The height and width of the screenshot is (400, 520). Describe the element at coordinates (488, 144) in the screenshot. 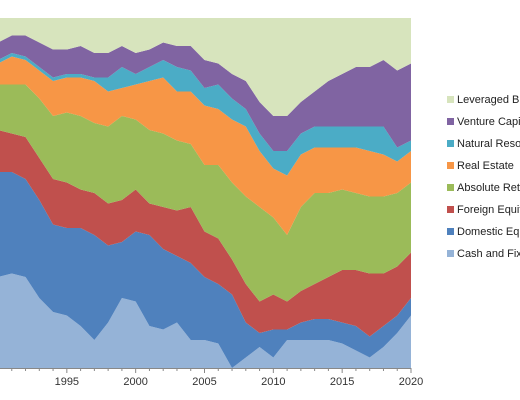

I see `legend-label: Natural Resources` at that location.